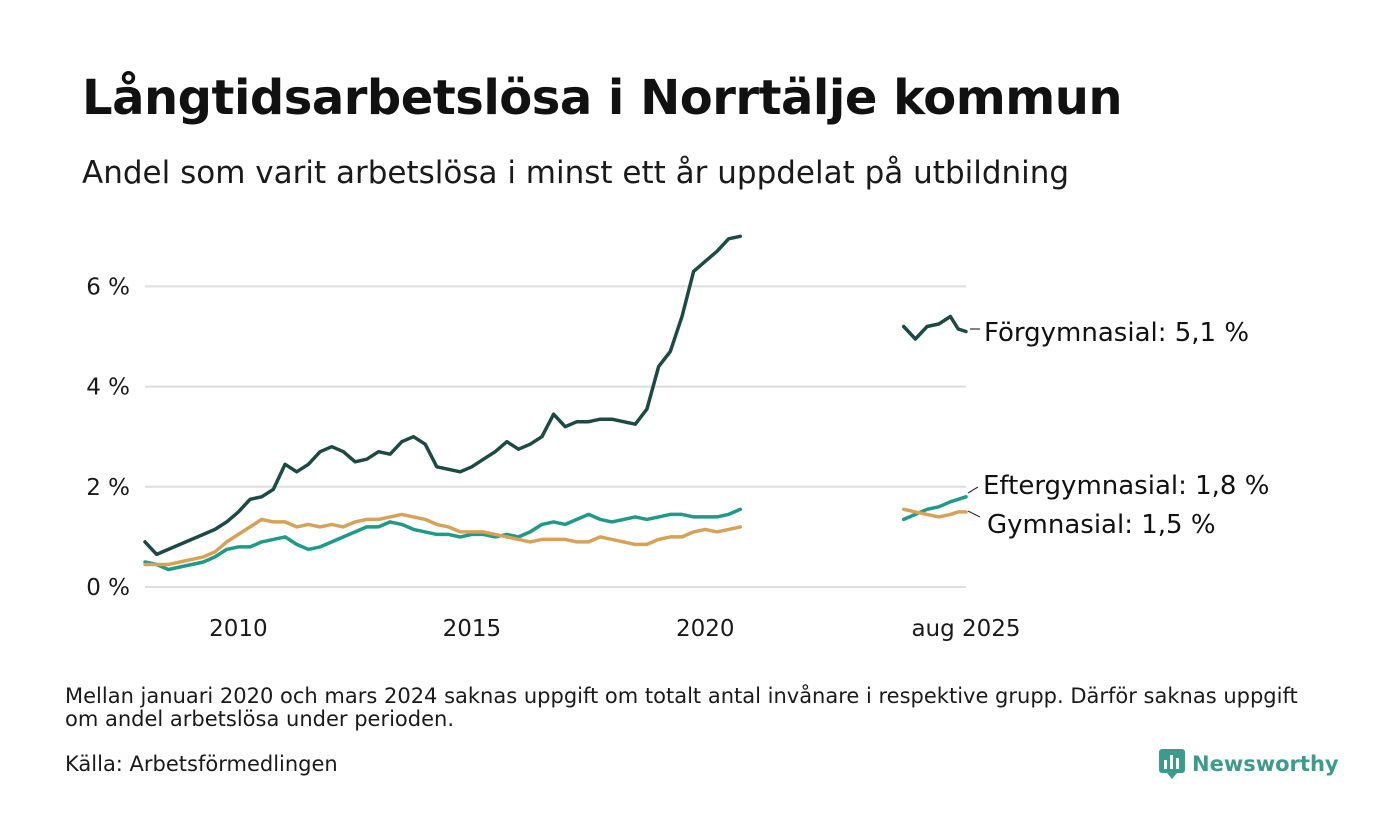 Image resolution: width=1400 pixels, height=840 pixels. Describe the element at coordinates (602, 98) in the screenshot. I see `chart-title: Långtidsarbetslösa i Norrtälje kommun` at that location.